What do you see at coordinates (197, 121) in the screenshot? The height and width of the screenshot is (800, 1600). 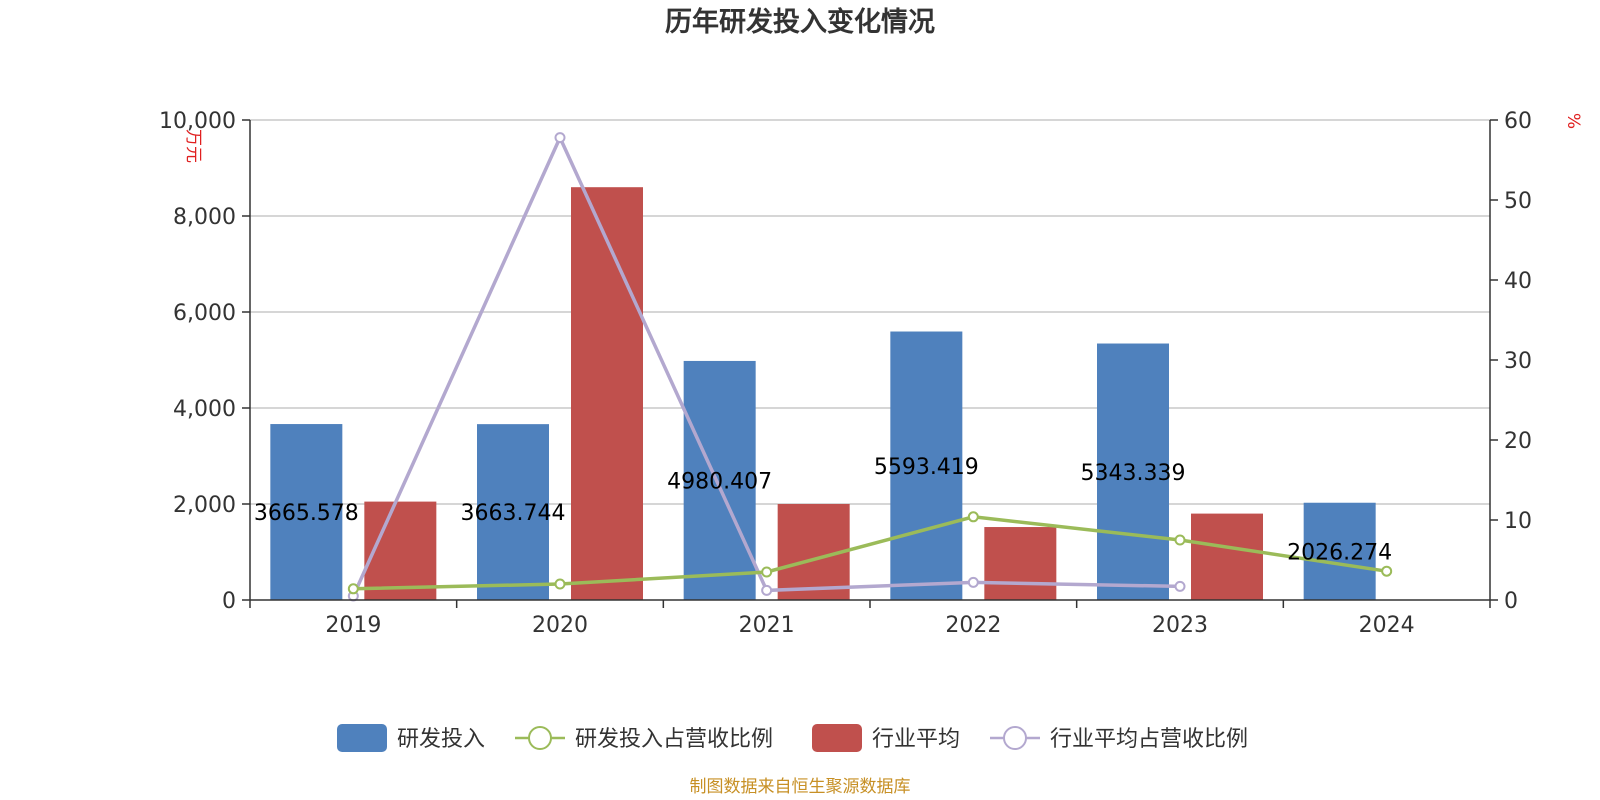 I see `y-left-tick-label: 10,000` at bounding box center [197, 121].